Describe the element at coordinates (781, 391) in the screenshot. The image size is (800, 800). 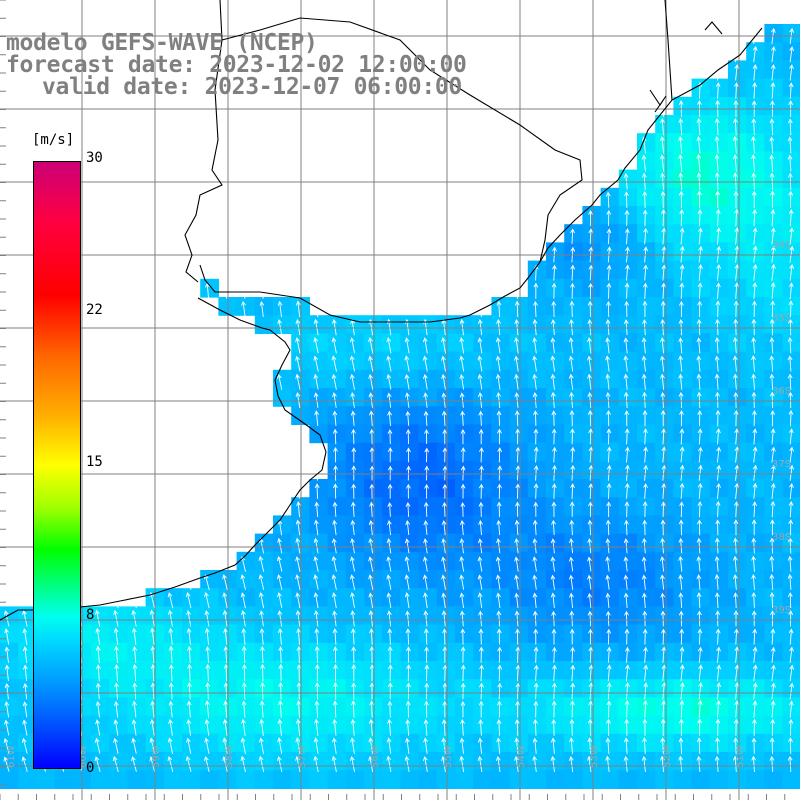
I see `lat-label-2: 36S` at that location.